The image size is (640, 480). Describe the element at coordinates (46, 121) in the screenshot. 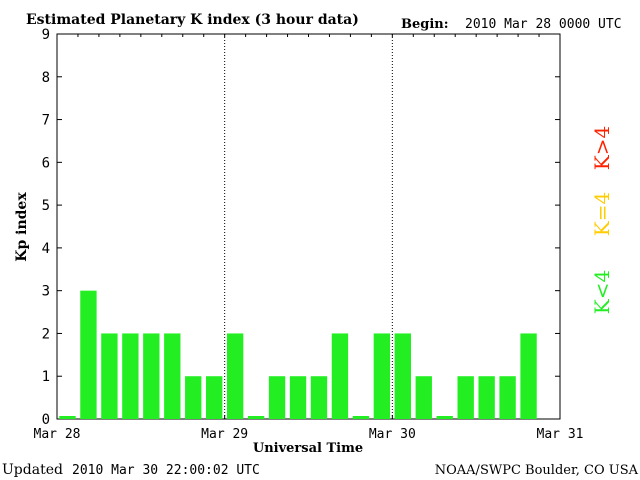

I see `y-tick-label: 7` at that location.